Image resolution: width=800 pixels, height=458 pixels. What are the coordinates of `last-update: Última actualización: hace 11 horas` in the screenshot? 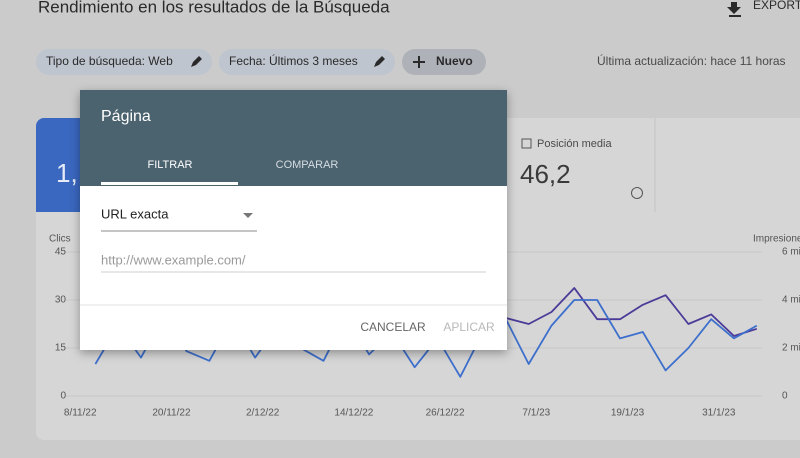 It's located at (691, 60).